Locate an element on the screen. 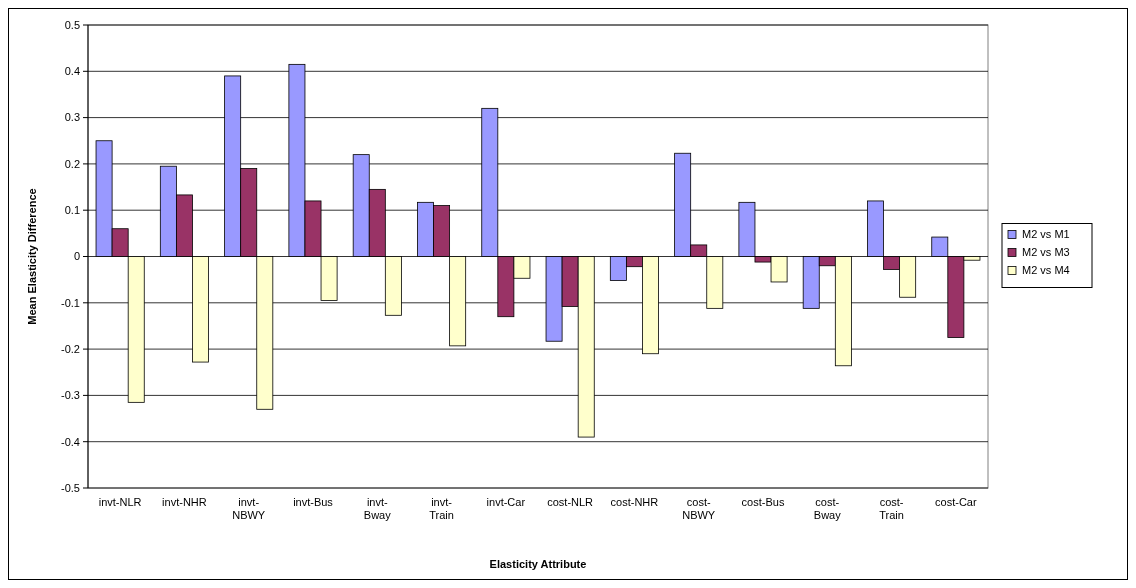  y-tick-label: -0.2 is located at coordinates (70, 348).